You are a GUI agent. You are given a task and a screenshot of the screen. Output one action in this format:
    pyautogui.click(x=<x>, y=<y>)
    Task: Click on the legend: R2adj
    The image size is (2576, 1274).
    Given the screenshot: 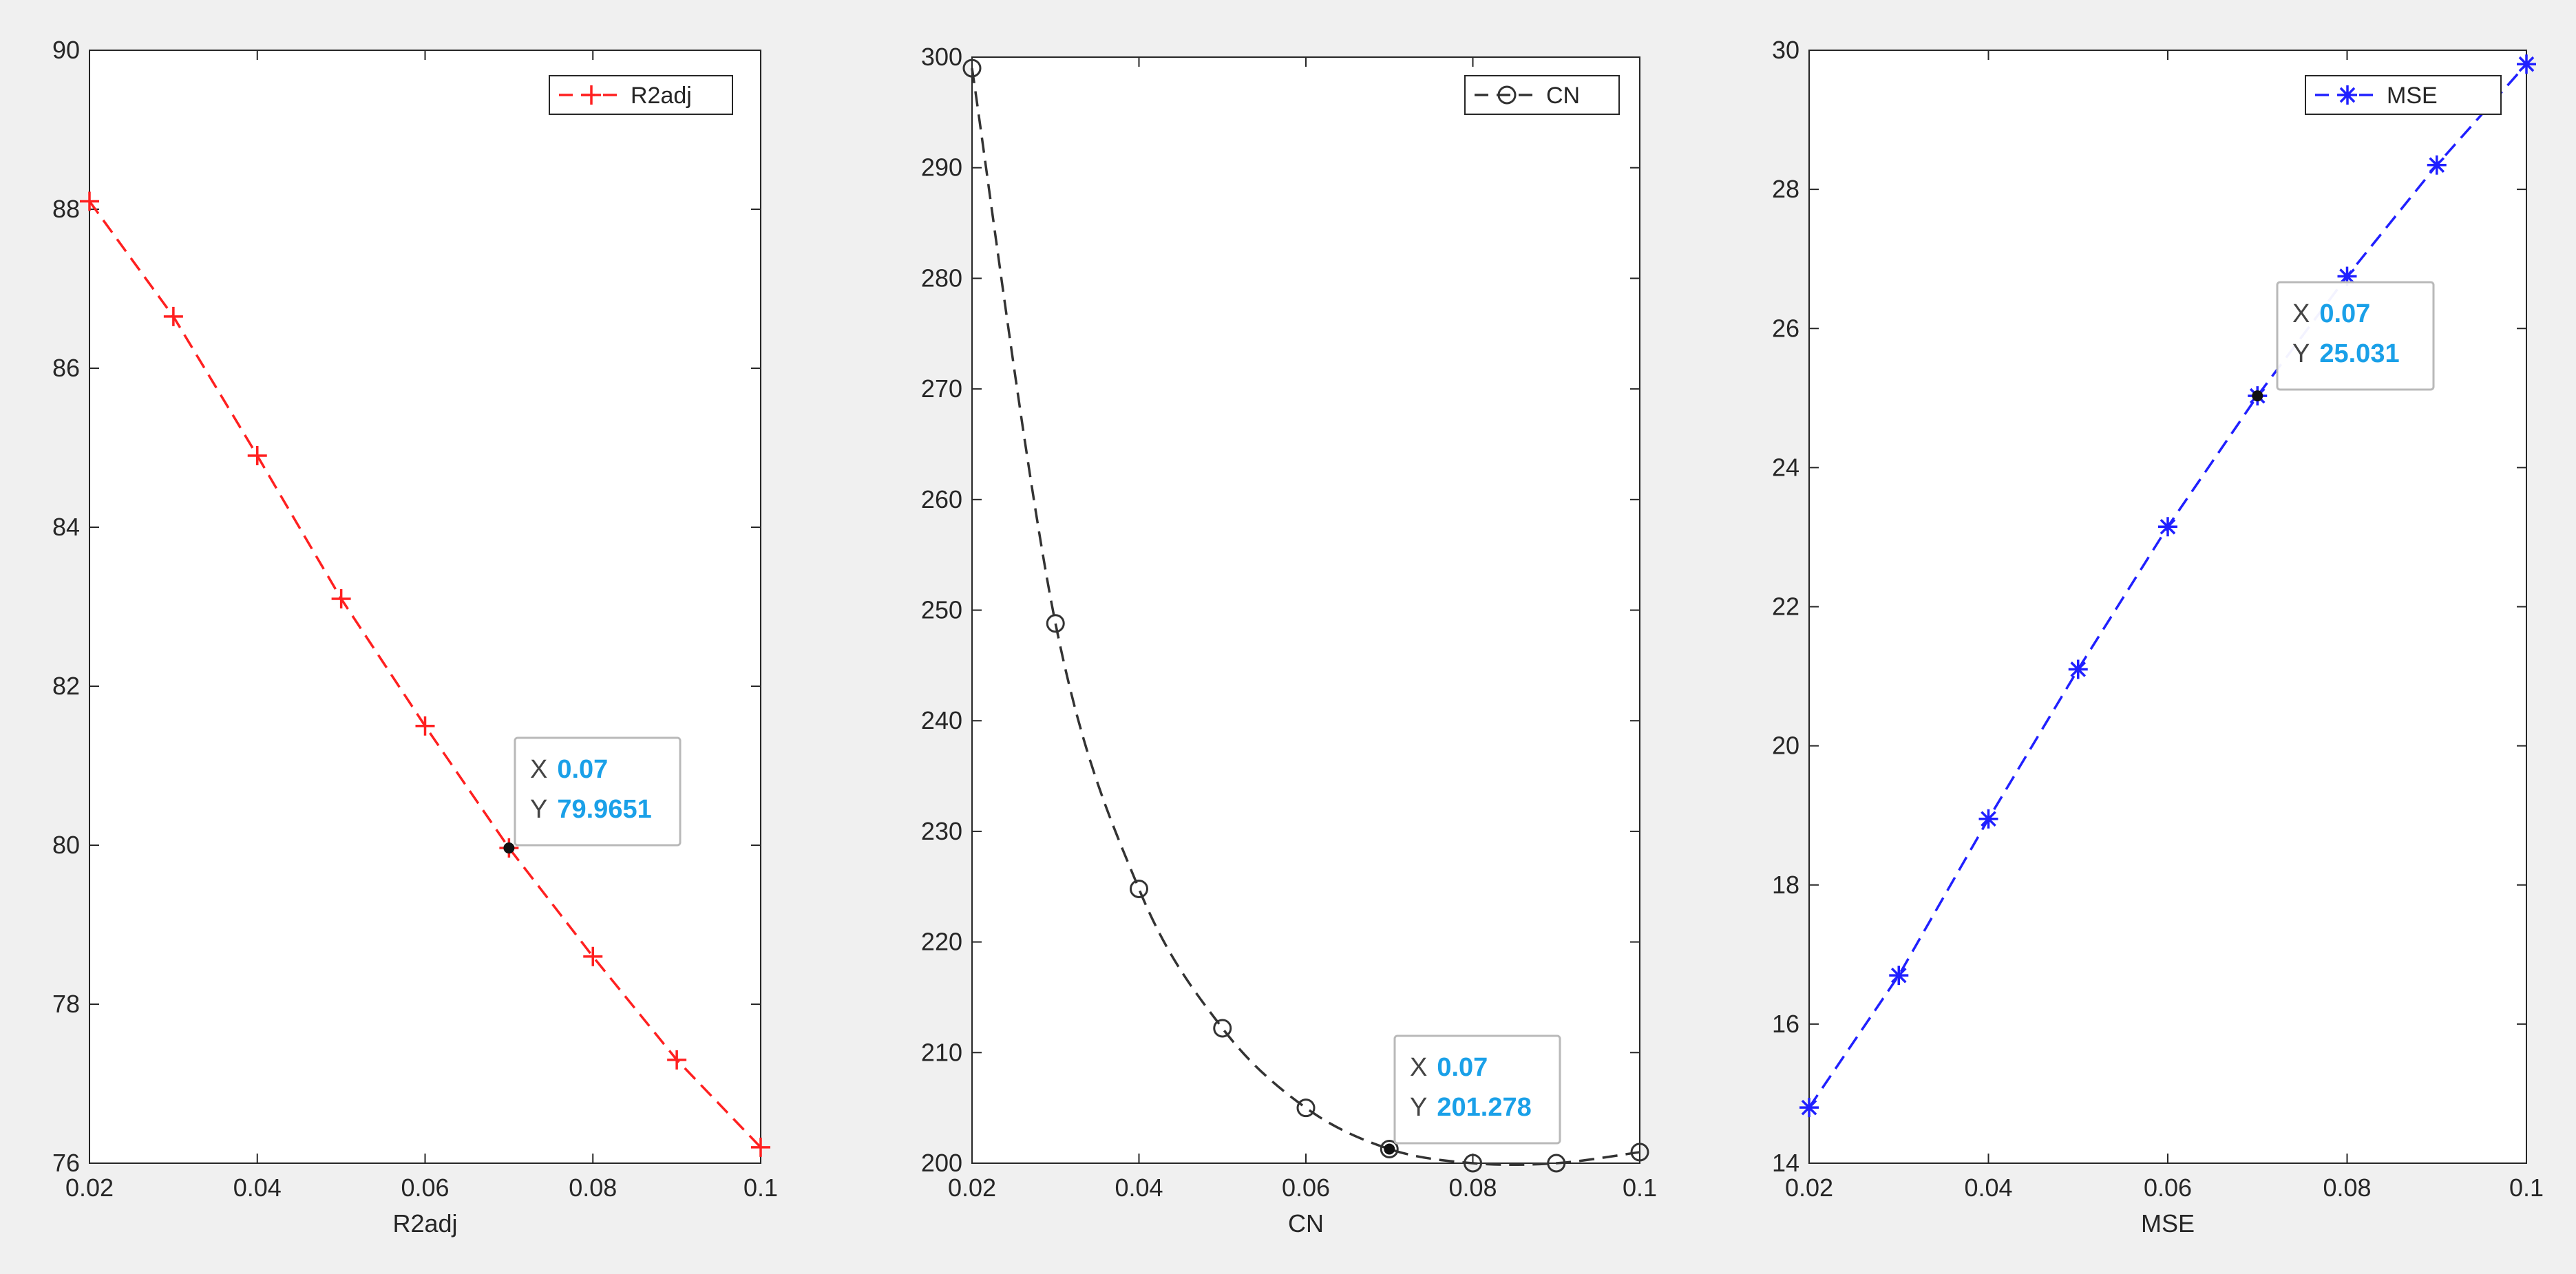 What is the action you would take?
    pyautogui.click(x=641, y=95)
    